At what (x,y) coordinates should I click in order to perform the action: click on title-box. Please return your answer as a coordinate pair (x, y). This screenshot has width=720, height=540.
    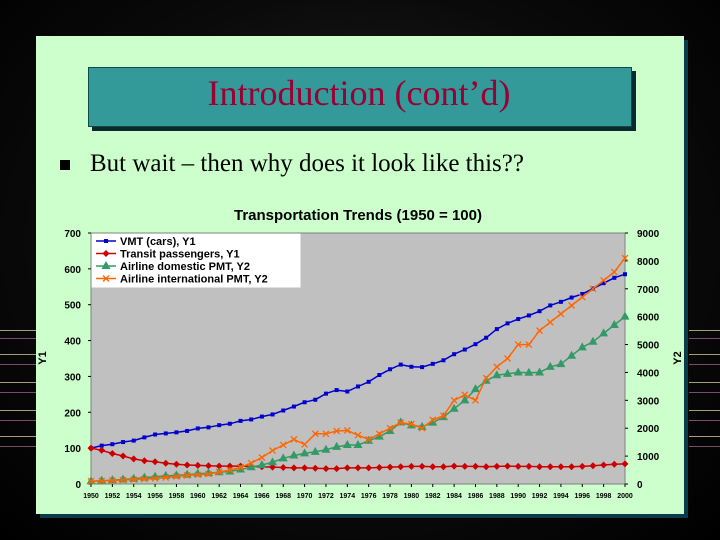
    Looking at the image, I should click on (360, 97).